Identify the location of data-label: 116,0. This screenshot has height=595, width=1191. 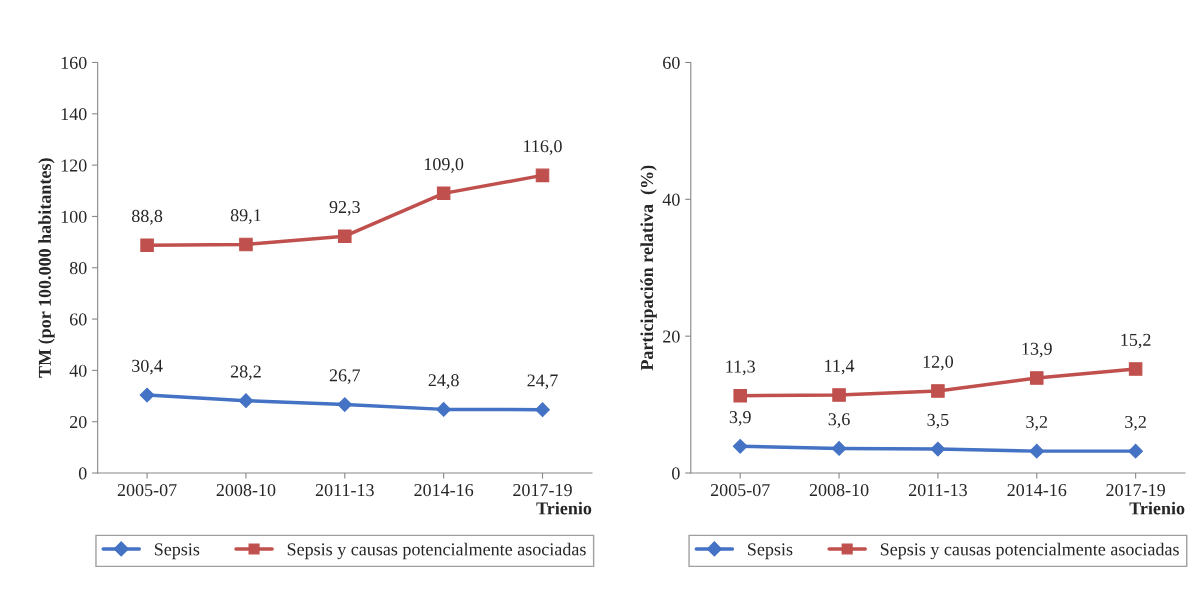
(543, 147).